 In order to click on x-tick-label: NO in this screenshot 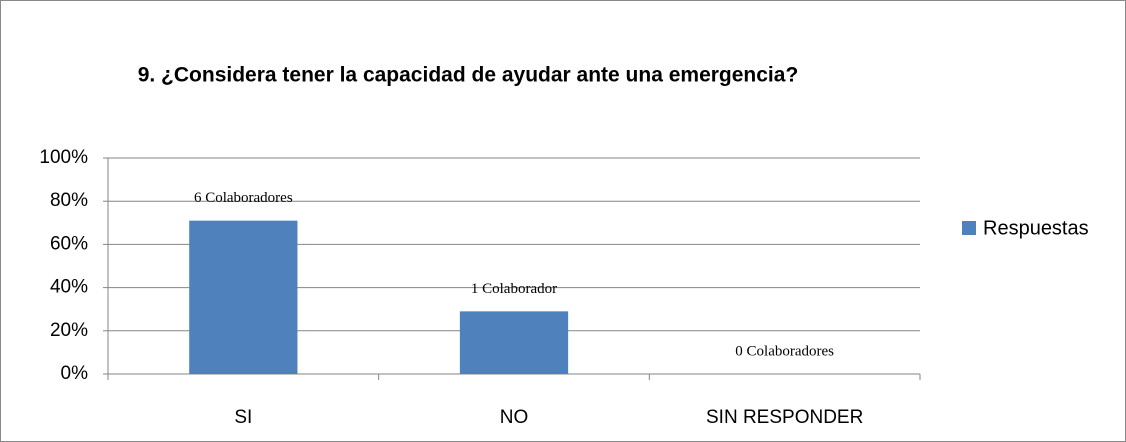, I will do `click(514, 417)`.